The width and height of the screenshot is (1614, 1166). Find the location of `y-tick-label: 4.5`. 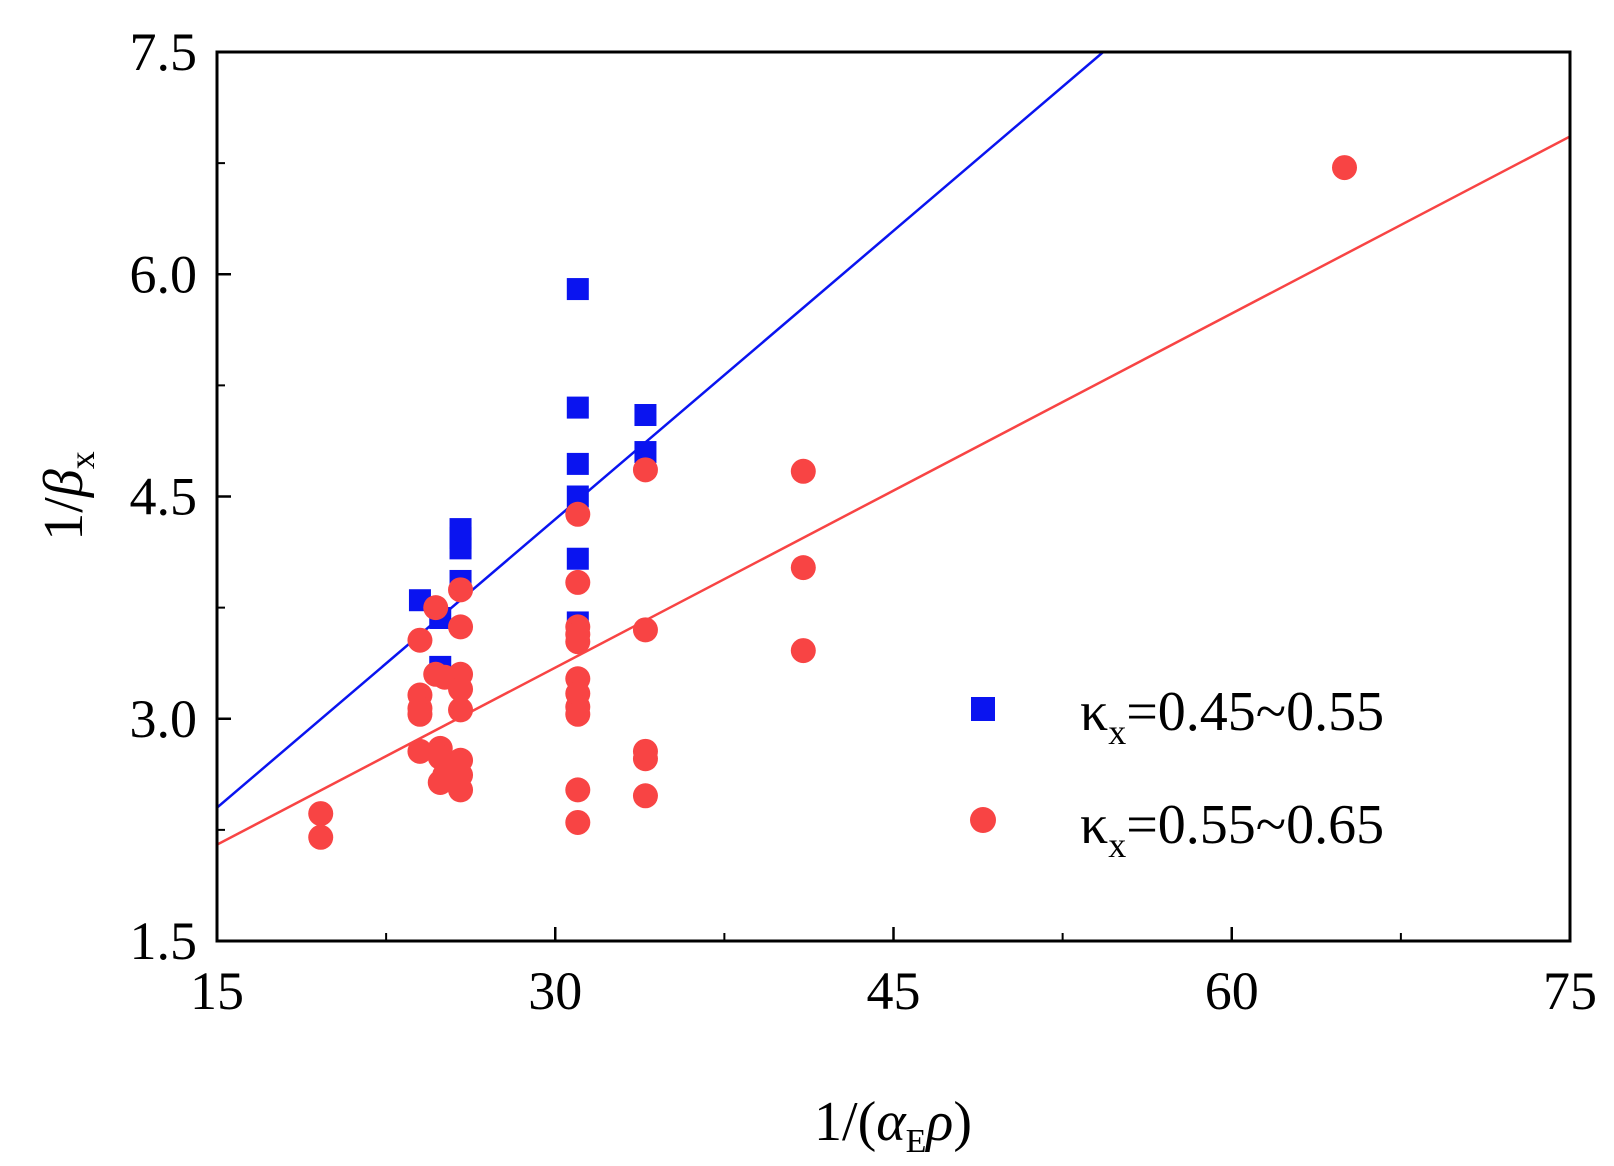

y-tick-label: 4.5 is located at coordinates (164, 497).